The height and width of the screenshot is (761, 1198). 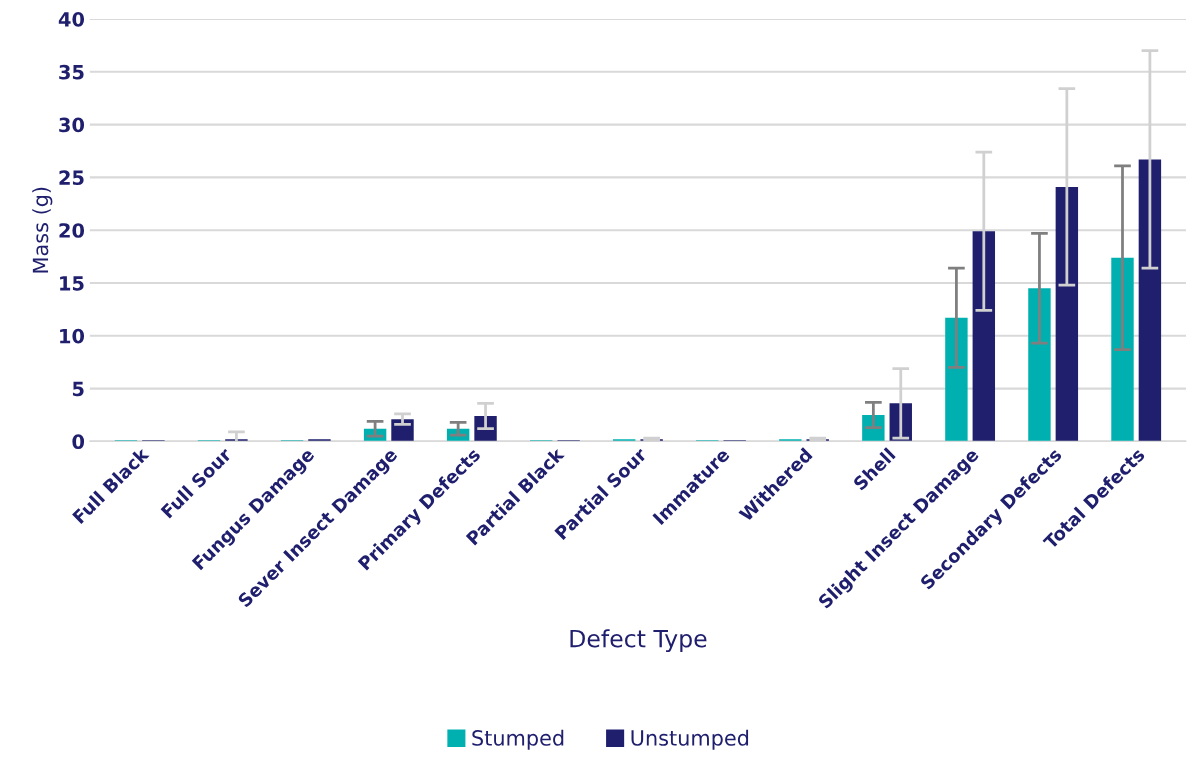 I want to click on y-tick-label: 40, so click(x=71, y=19).